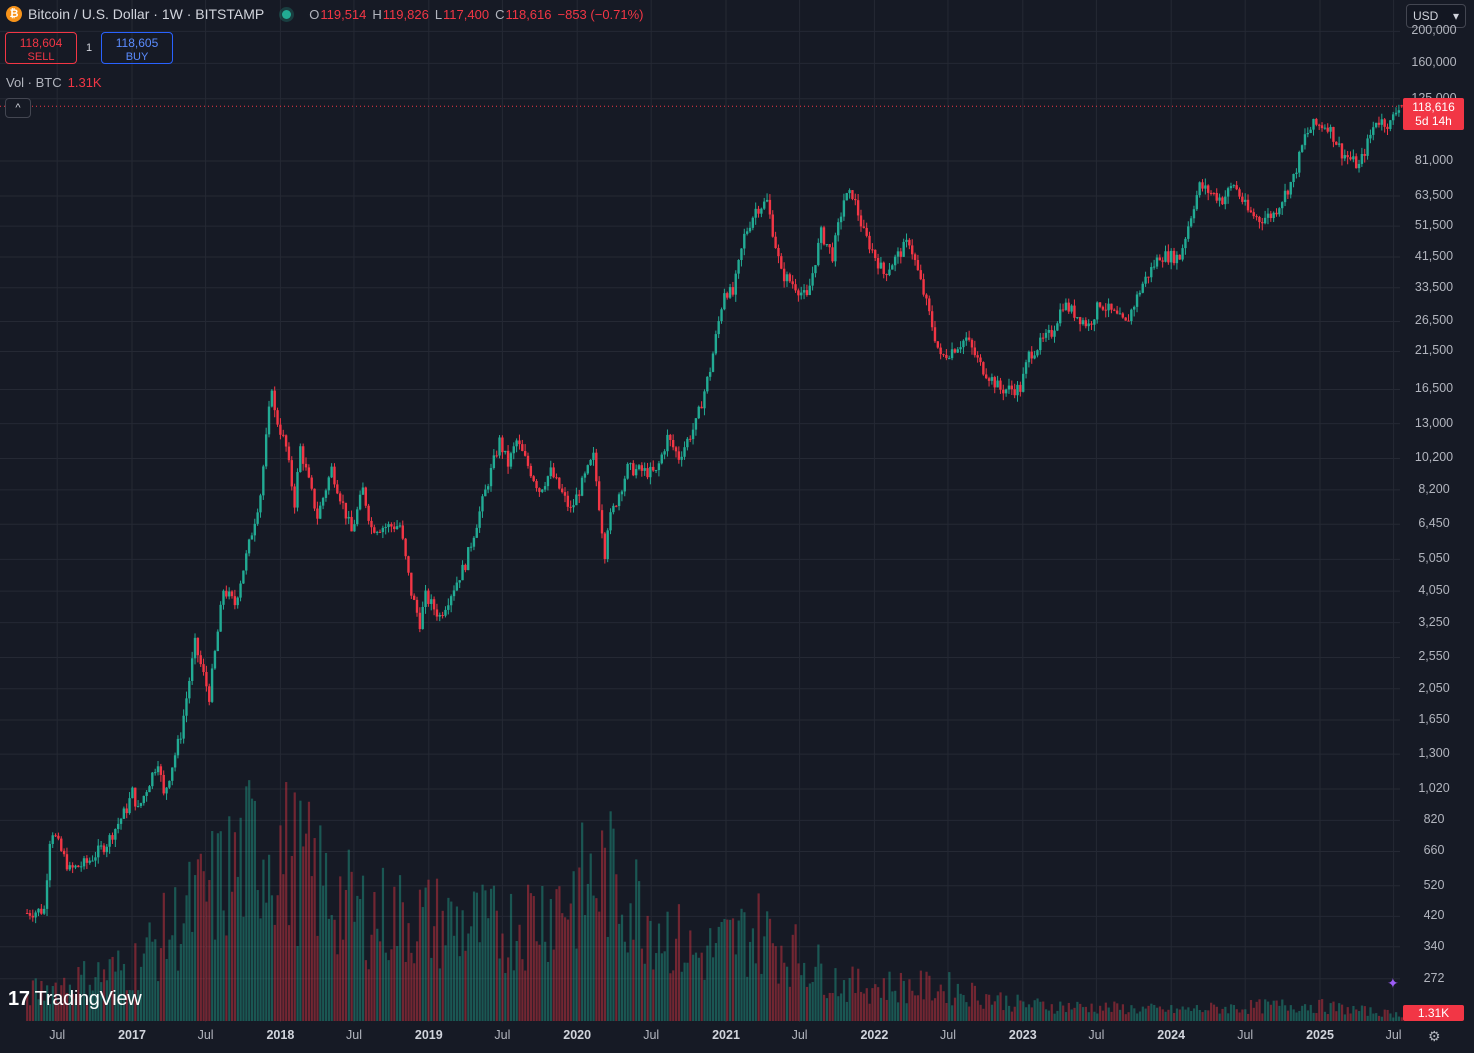  What do you see at coordinates (41, 43) in the screenshot?
I see `sell-price: 118,604` at bounding box center [41, 43].